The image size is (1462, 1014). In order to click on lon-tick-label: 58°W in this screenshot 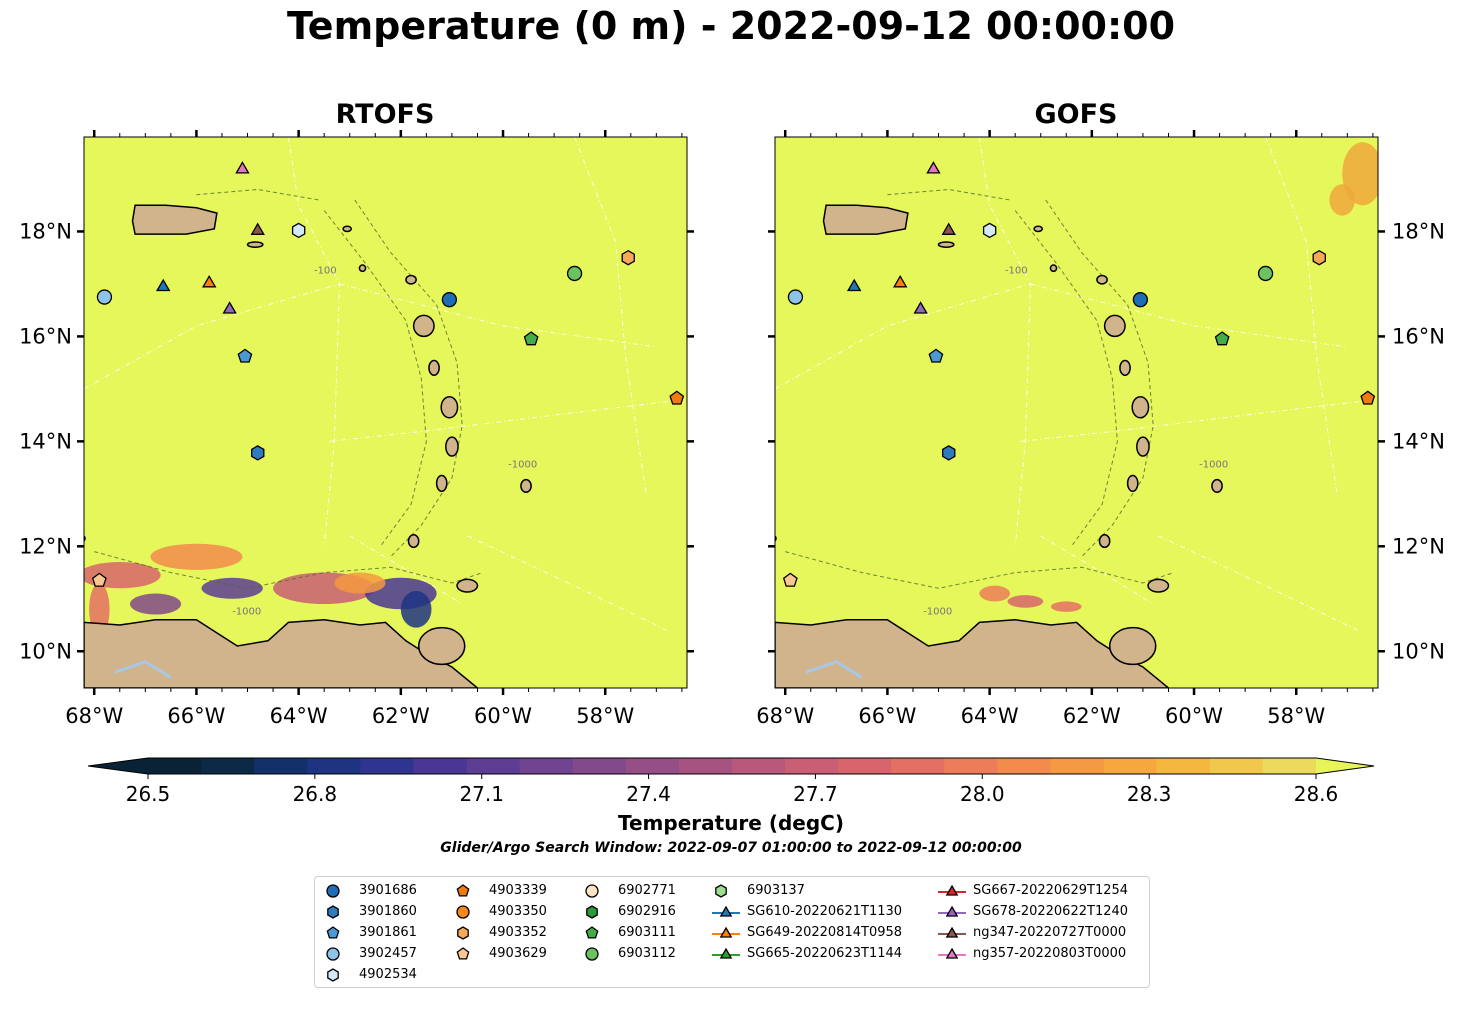, I will do `click(1296, 716)`.